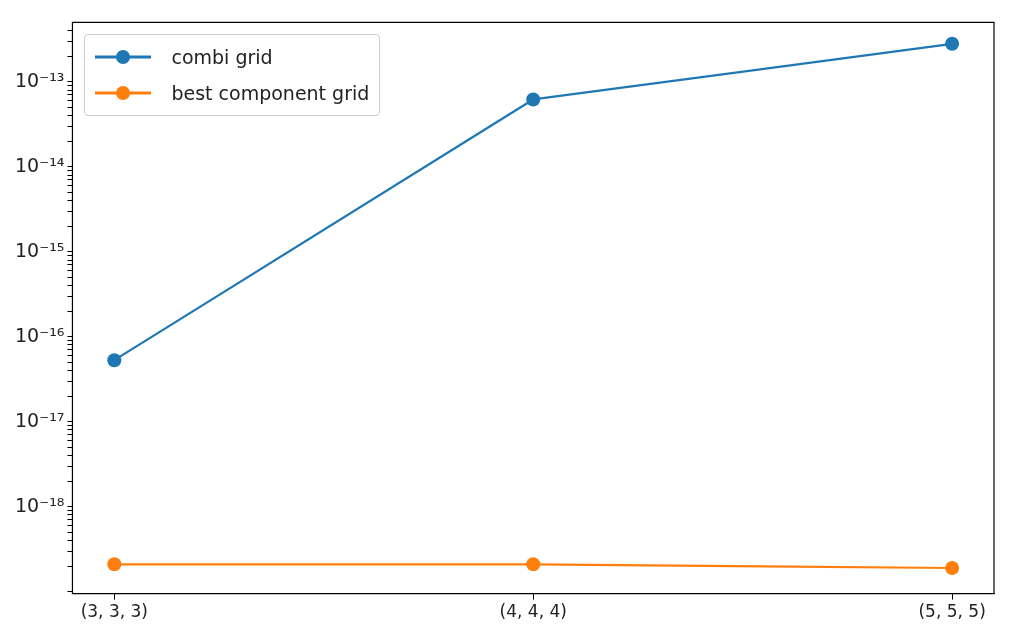 Image resolution: width=1016 pixels, height=639 pixels. Describe the element at coordinates (39, 334) in the screenshot. I see `y-tick-label: 10⁻¹⁶` at that location.